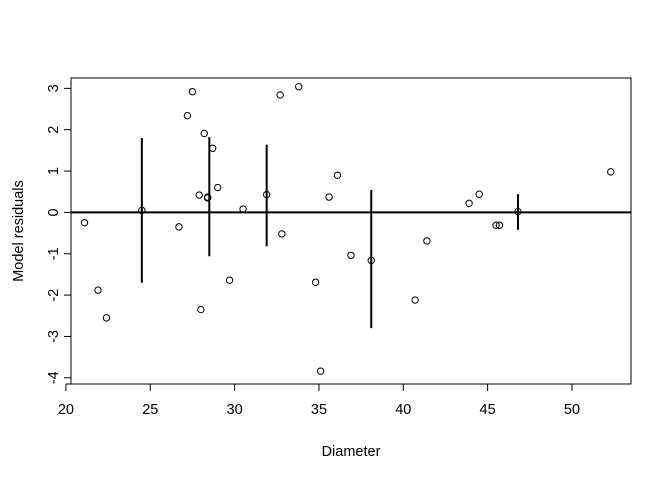 The width and height of the screenshot is (672, 480). I want to click on y-tick-label-0: 0, so click(54, 212).